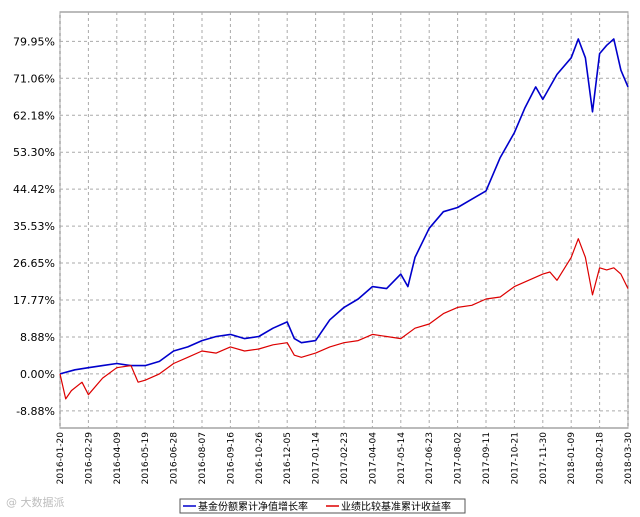 The image size is (640, 517). Describe the element at coordinates (34, 78) in the screenshot. I see `y-tick-label: 71.06%` at that location.